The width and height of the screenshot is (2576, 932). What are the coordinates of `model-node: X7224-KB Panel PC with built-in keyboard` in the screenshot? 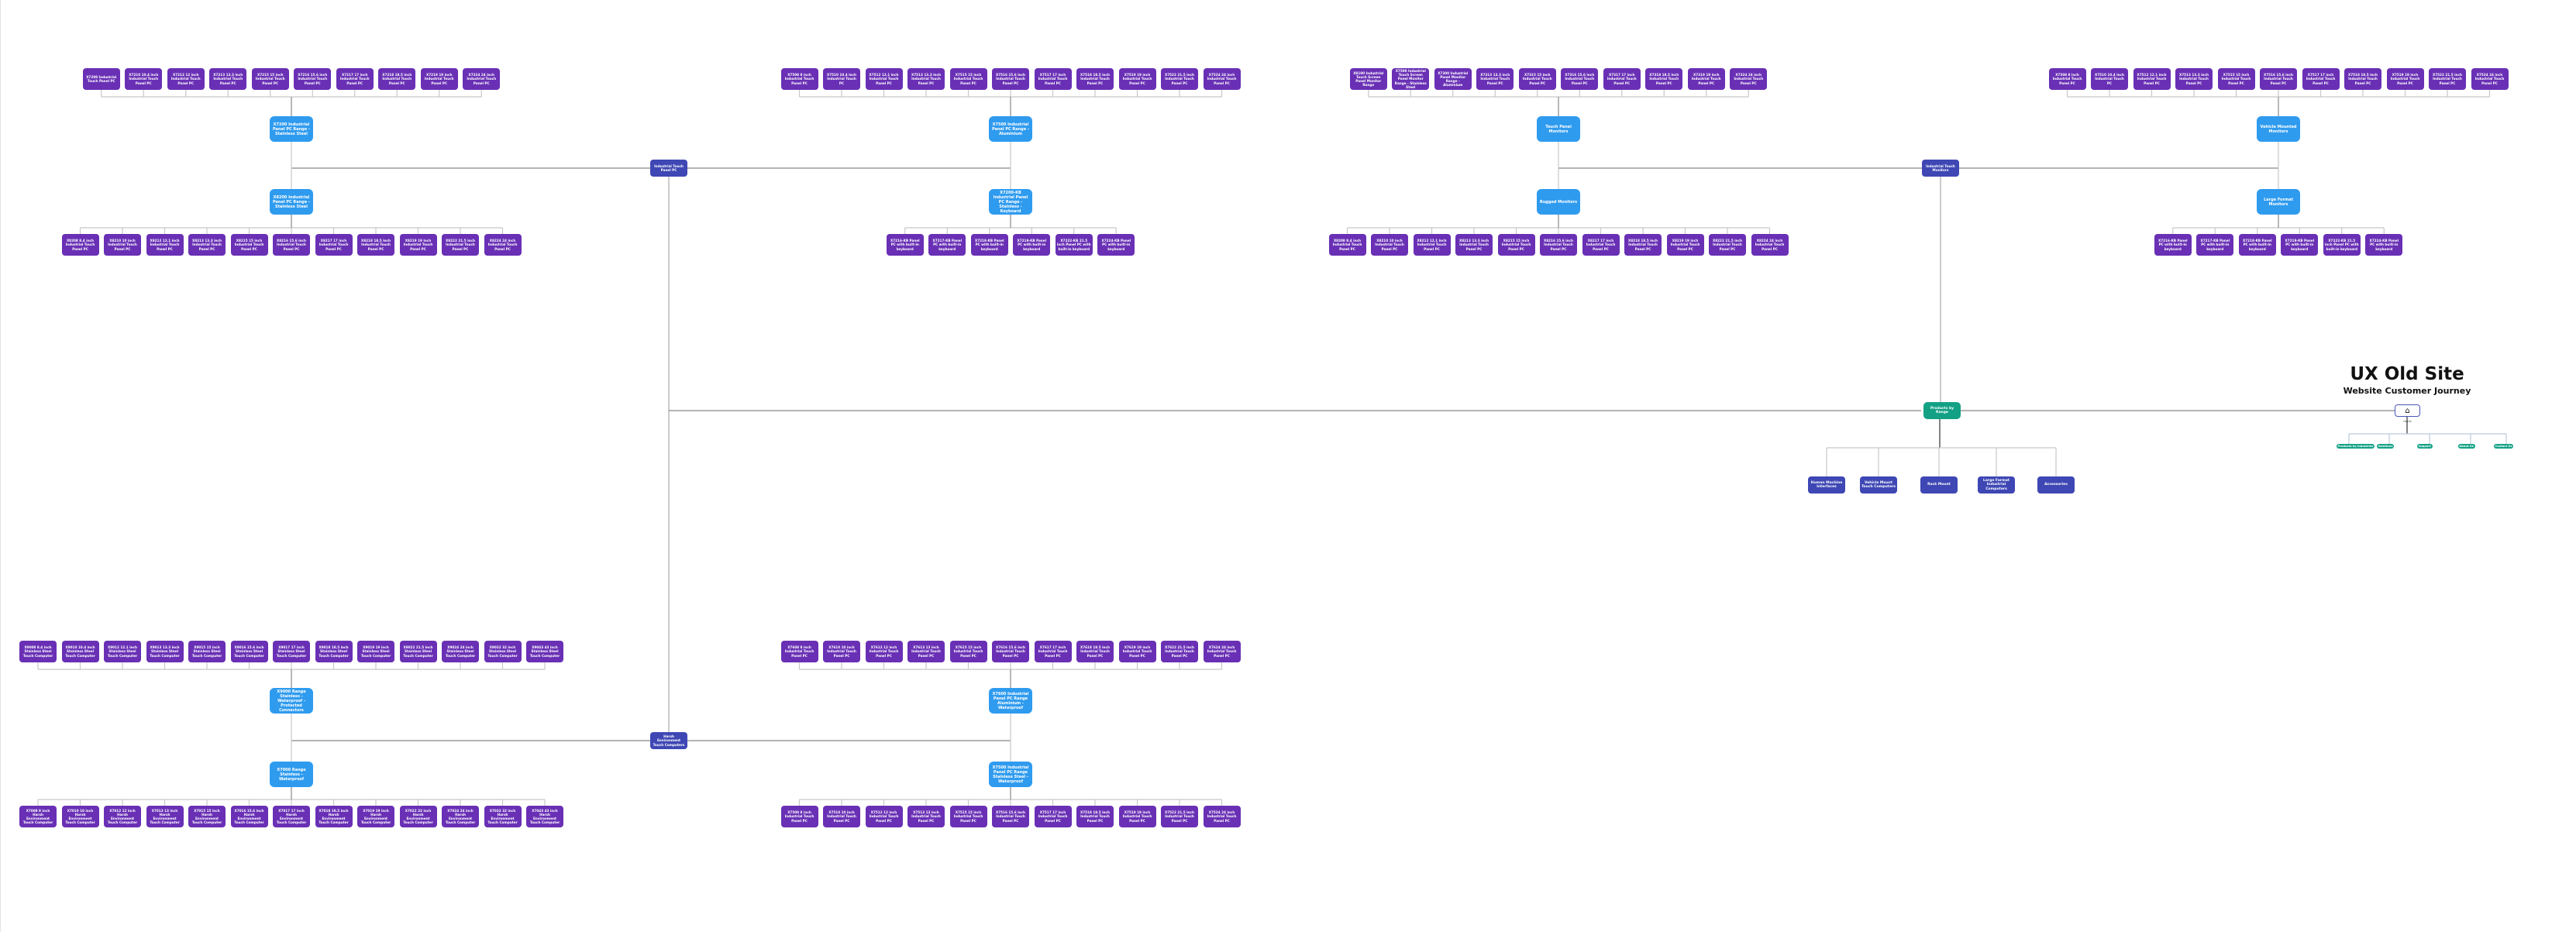 It's located at (1116, 245).